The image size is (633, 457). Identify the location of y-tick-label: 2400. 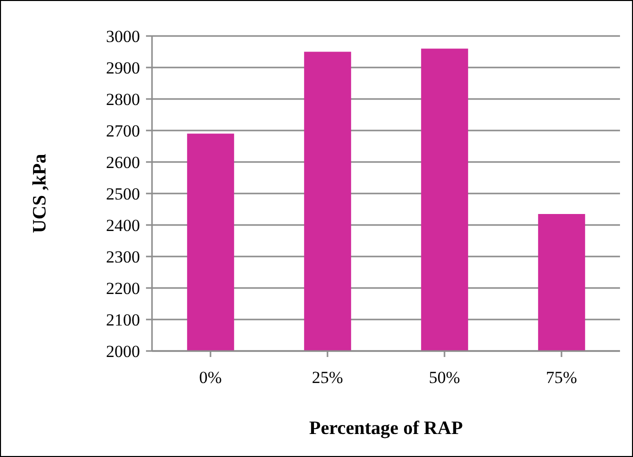
(123, 226).